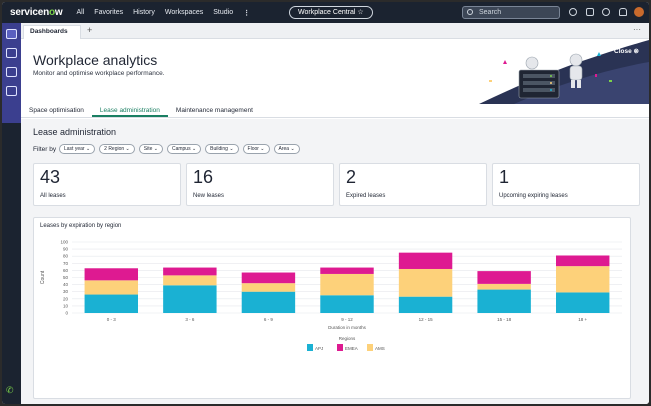  I want to click on y-axis-label: Count, so click(43, 277).